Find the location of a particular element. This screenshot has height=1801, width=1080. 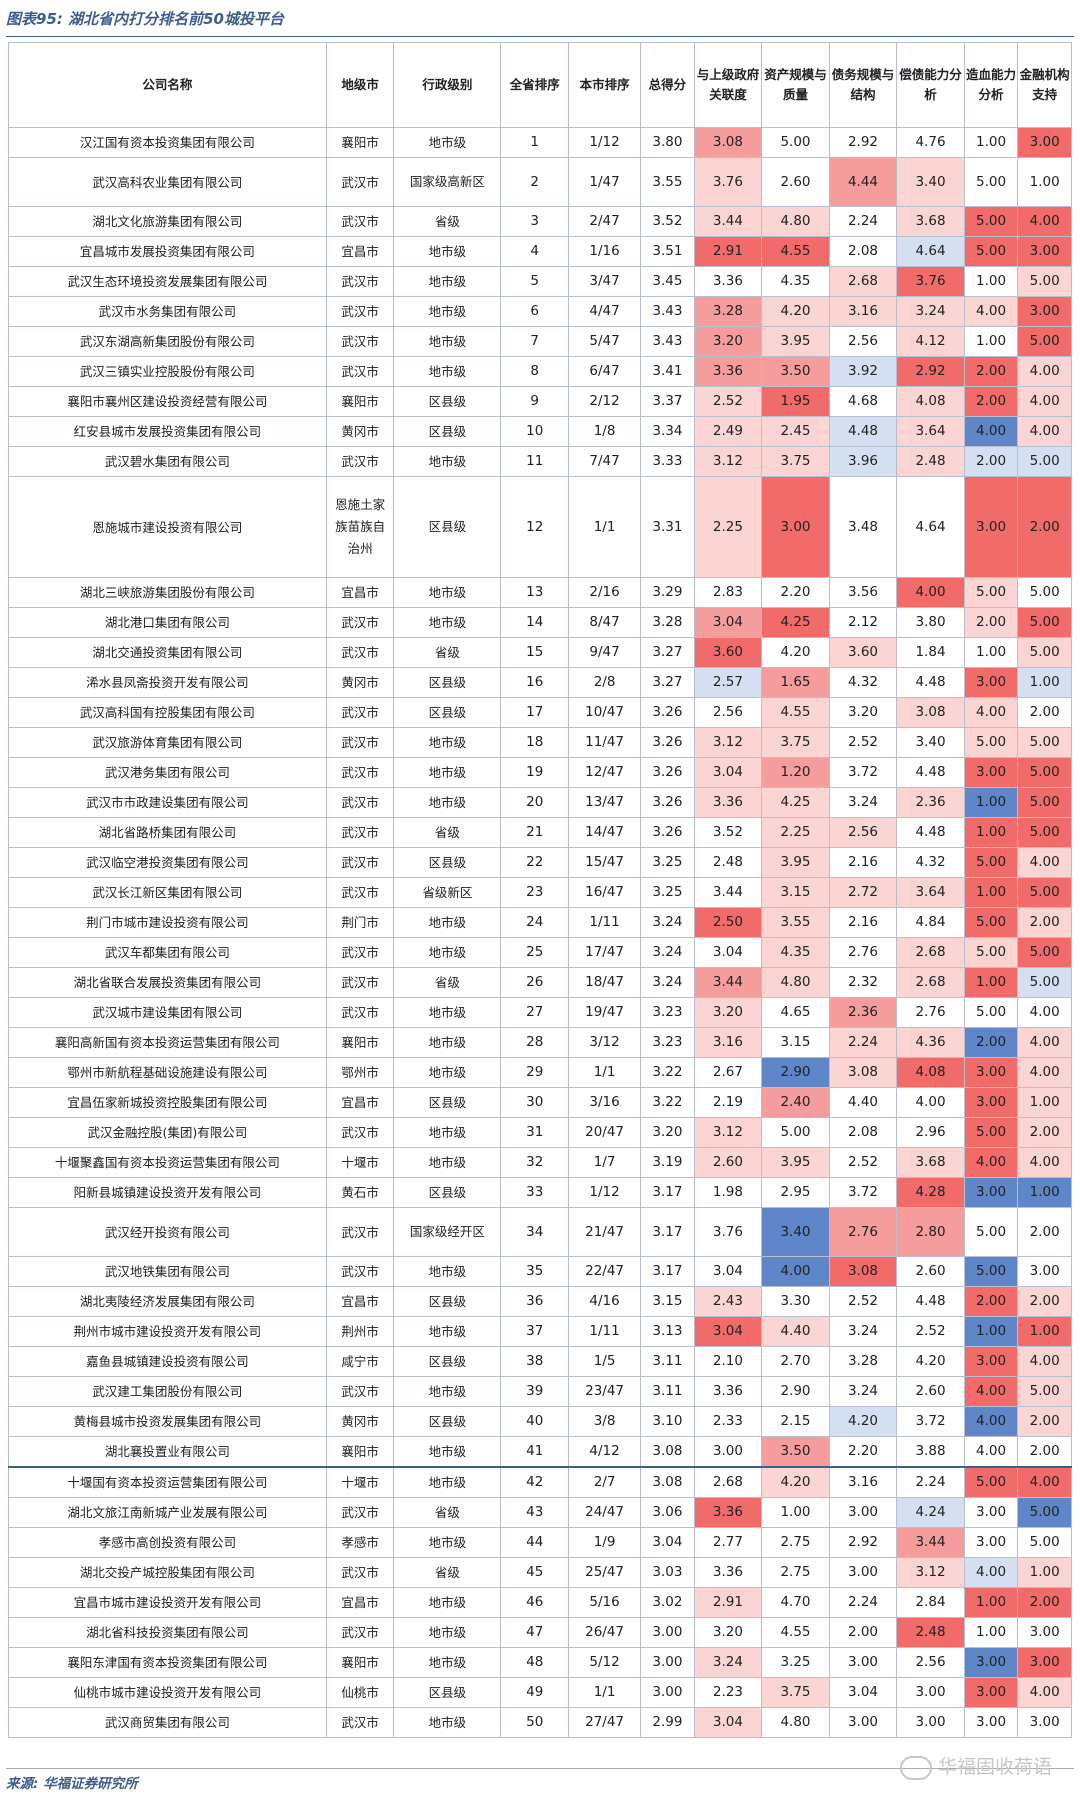

total-score: 3.24 is located at coordinates (667, 952).